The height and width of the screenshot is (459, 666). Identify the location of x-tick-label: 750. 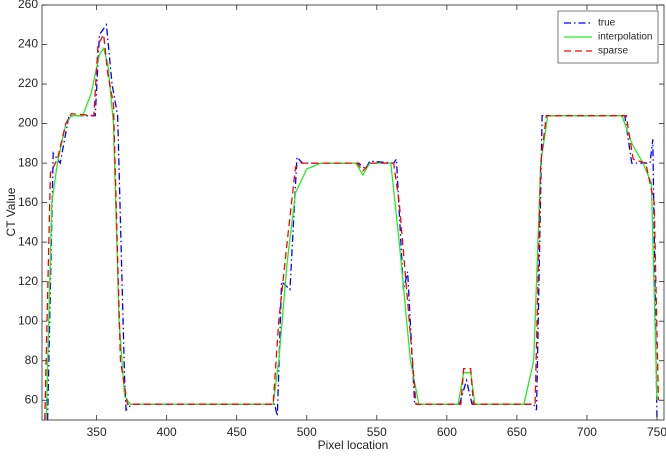
(656, 432).